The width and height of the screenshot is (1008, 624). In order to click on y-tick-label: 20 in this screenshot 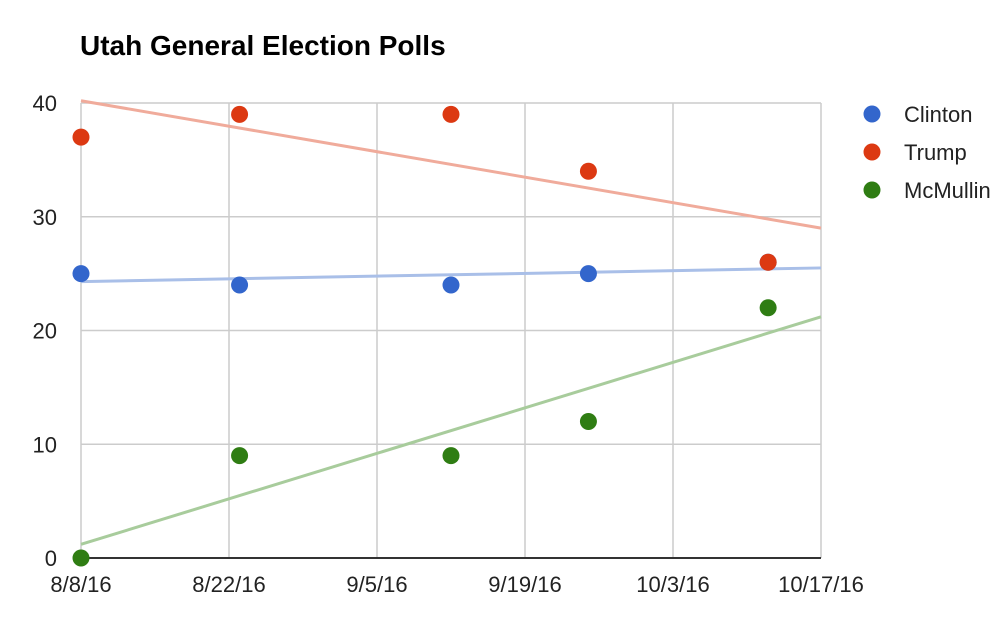, I will do `click(45, 331)`.